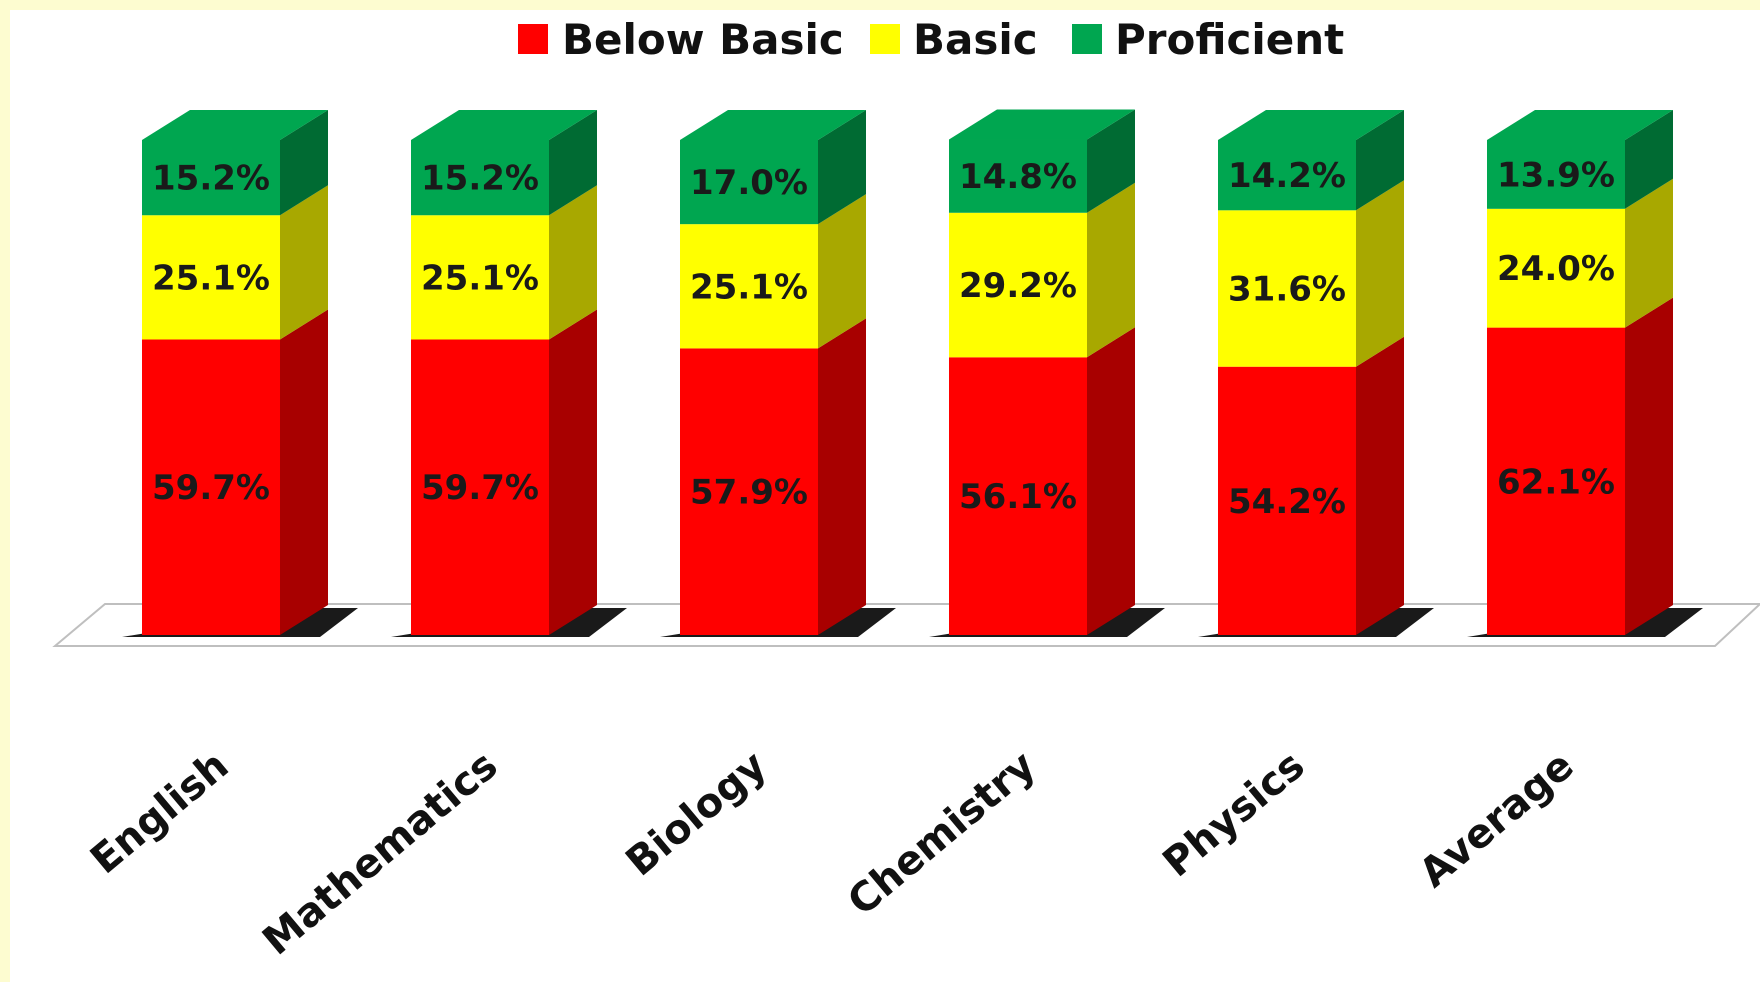 The height and width of the screenshot is (982, 1760). What do you see at coordinates (304, 472) in the screenshot?
I see `bar-english-below-basic-side` at bounding box center [304, 472].